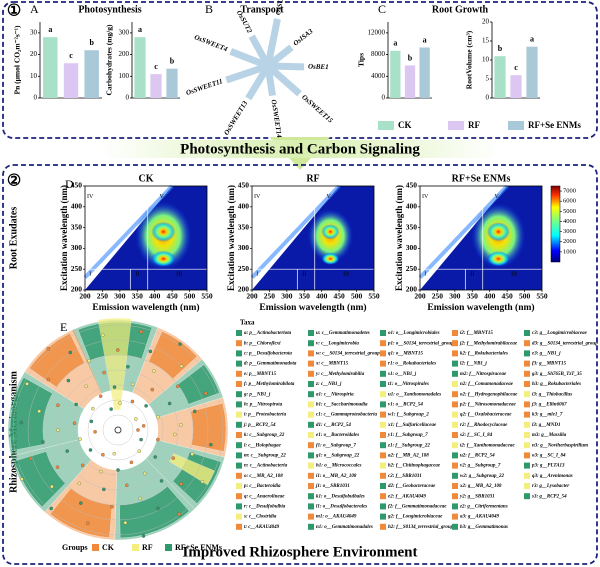 The image size is (600, 567). Describe the element at coordinates (425, 275) in the screenshot. I see `region-label: I` at that location.